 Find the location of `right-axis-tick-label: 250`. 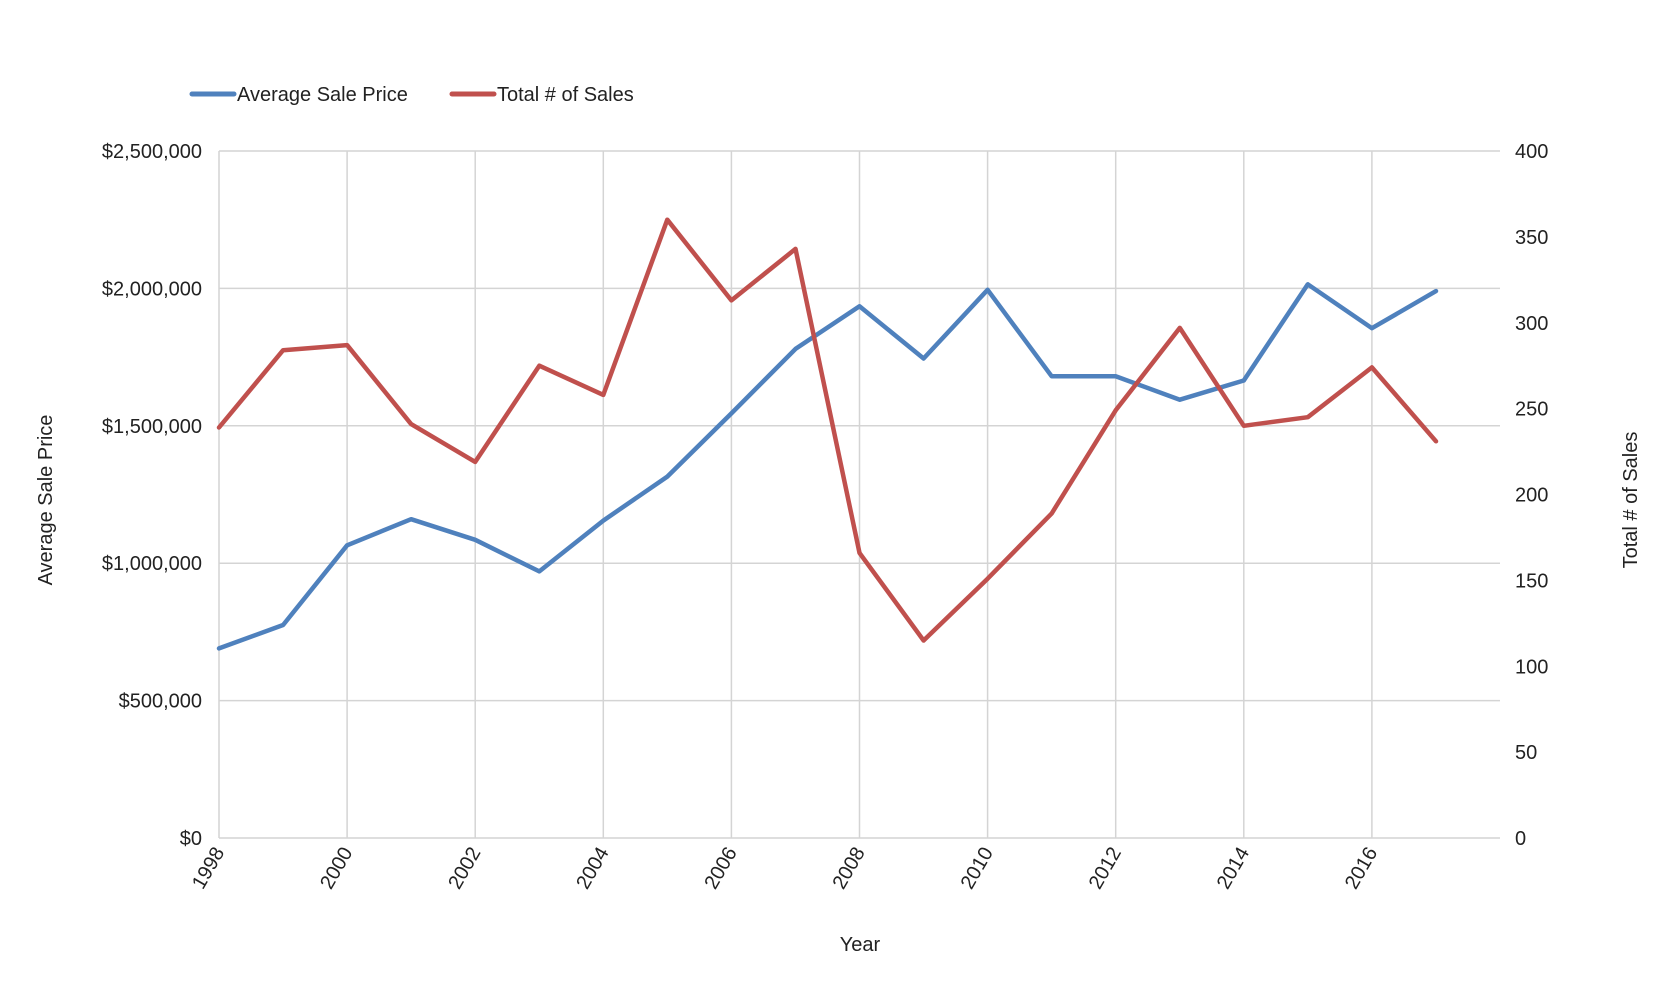

right-axis-tick-label: 250 is located at coordinates (1531, 410).